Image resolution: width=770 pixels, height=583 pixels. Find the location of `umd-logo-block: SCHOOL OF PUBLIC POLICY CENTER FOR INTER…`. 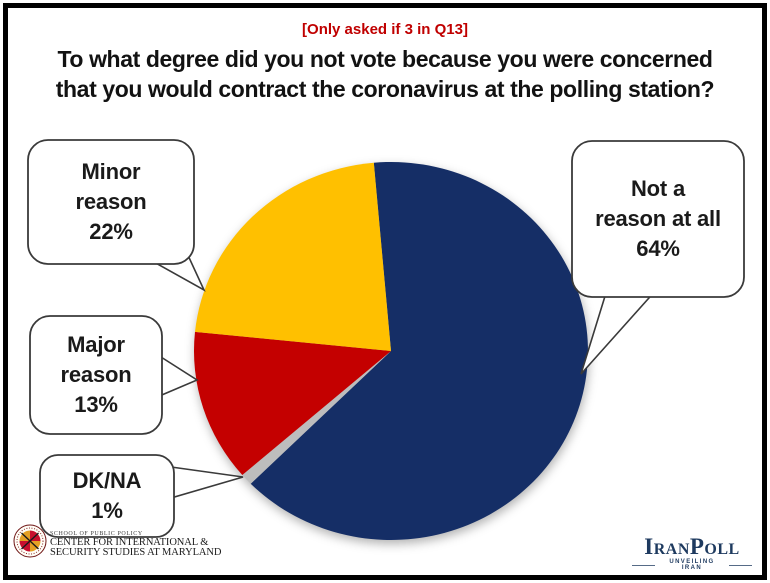

umd-logo-block: SCHOOL OF PUBLIC POLICY CENTER FOR INTER… is located at coordinates (117, 541).